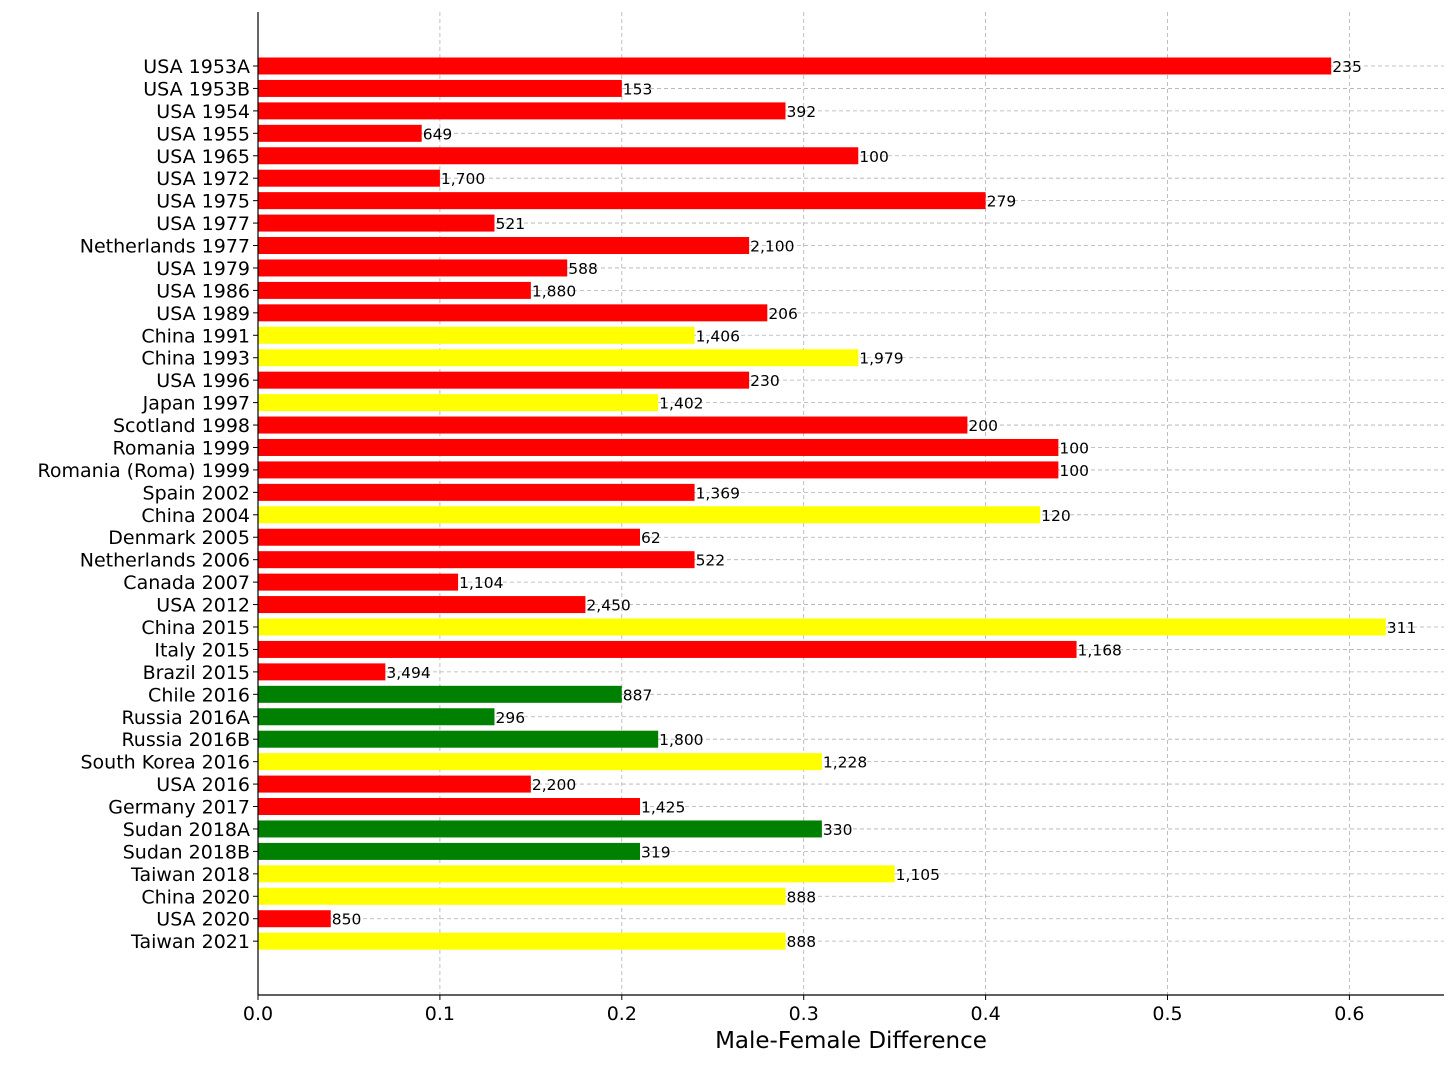 The width and height of the screenshot is (1456, 1070). Describe the element at coordinates (718, 493) in the screenshot. I see `data-label: 1,369` at that location.